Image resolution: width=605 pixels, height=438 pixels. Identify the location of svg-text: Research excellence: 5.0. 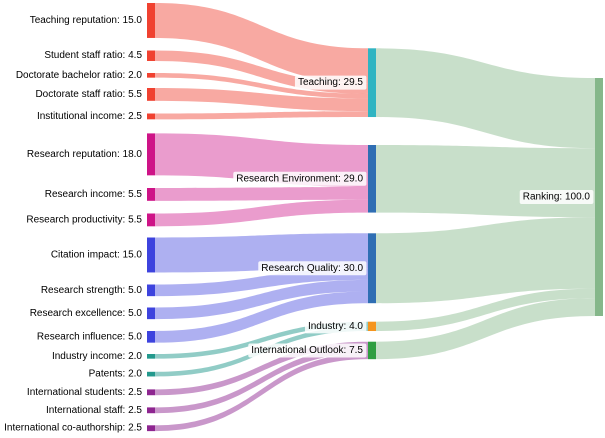
(86, 313).